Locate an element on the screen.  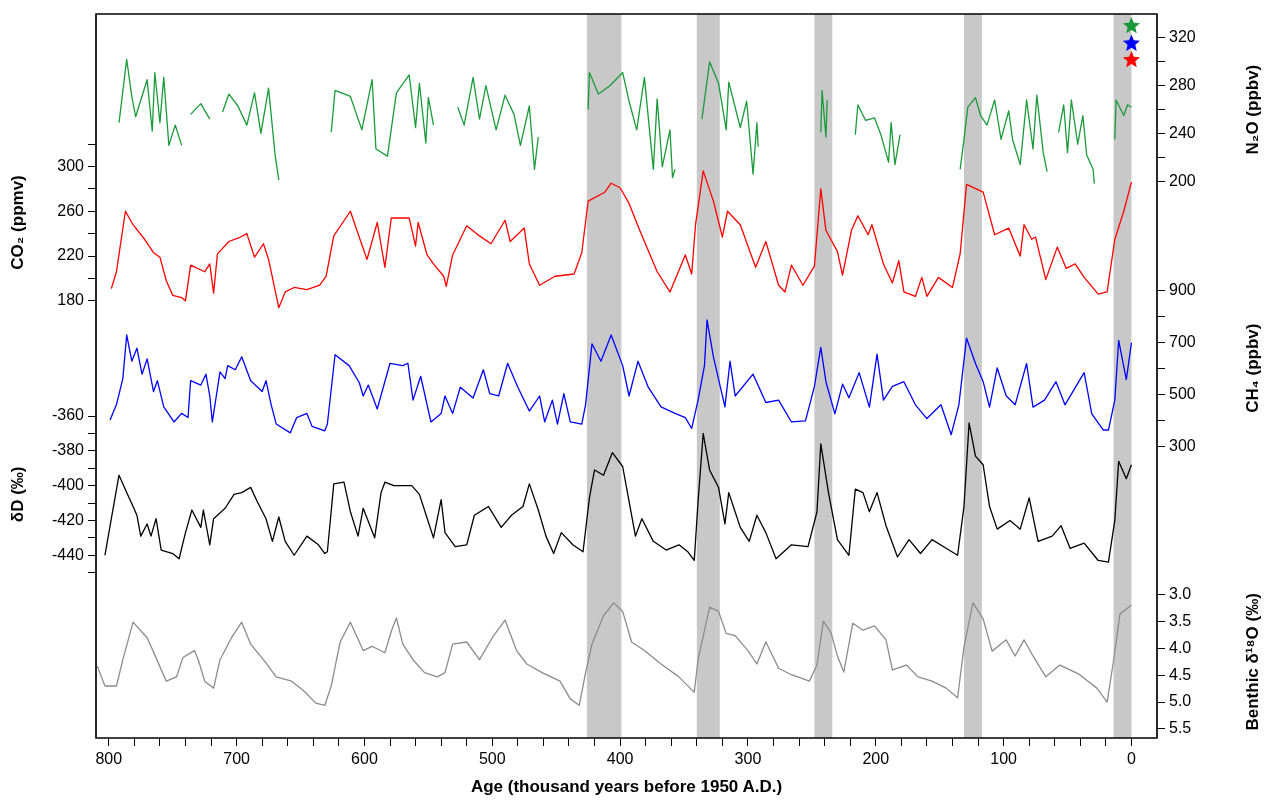
y-tick-label: -380 is located at coordinates (68, 450).